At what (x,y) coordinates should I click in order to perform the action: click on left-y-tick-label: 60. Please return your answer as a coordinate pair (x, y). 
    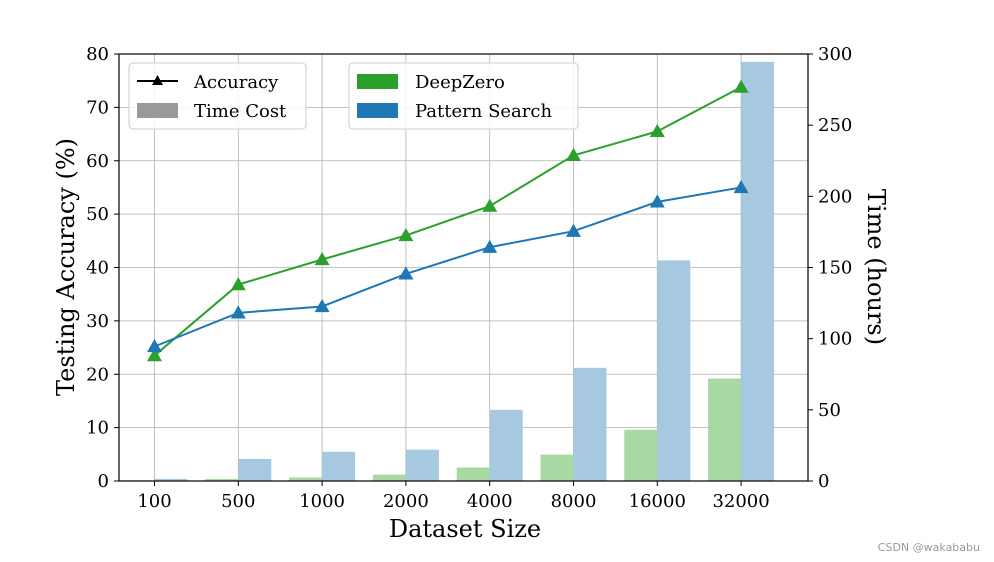
    Looking at the image, I should click on (97, 161).